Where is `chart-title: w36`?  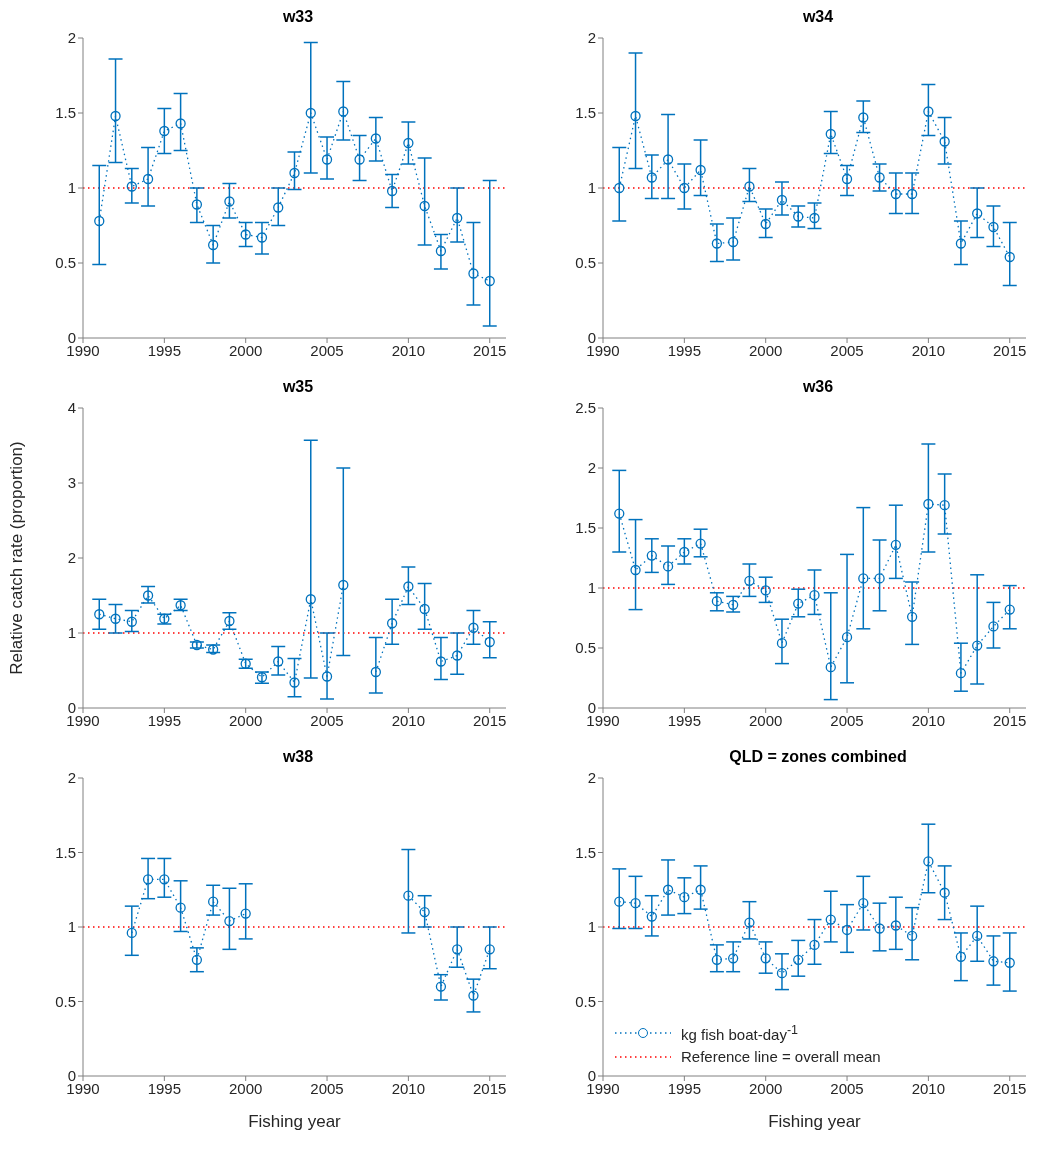 chart-title: w36 is located at coordinates (818, 387).